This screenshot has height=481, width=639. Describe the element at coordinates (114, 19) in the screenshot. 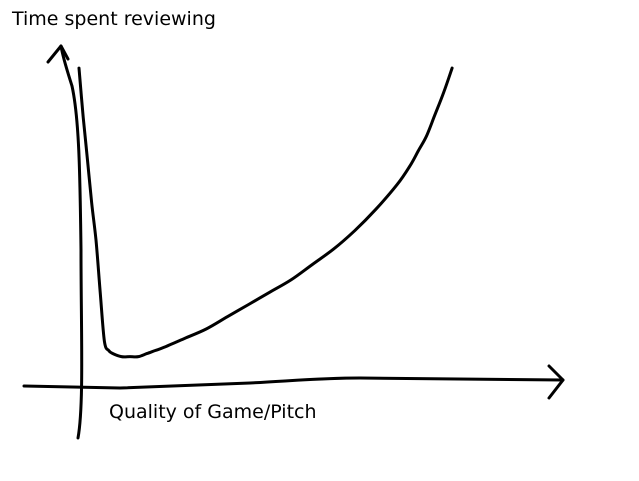

I see `y-axis-label: Time spent reviewing` at that location.